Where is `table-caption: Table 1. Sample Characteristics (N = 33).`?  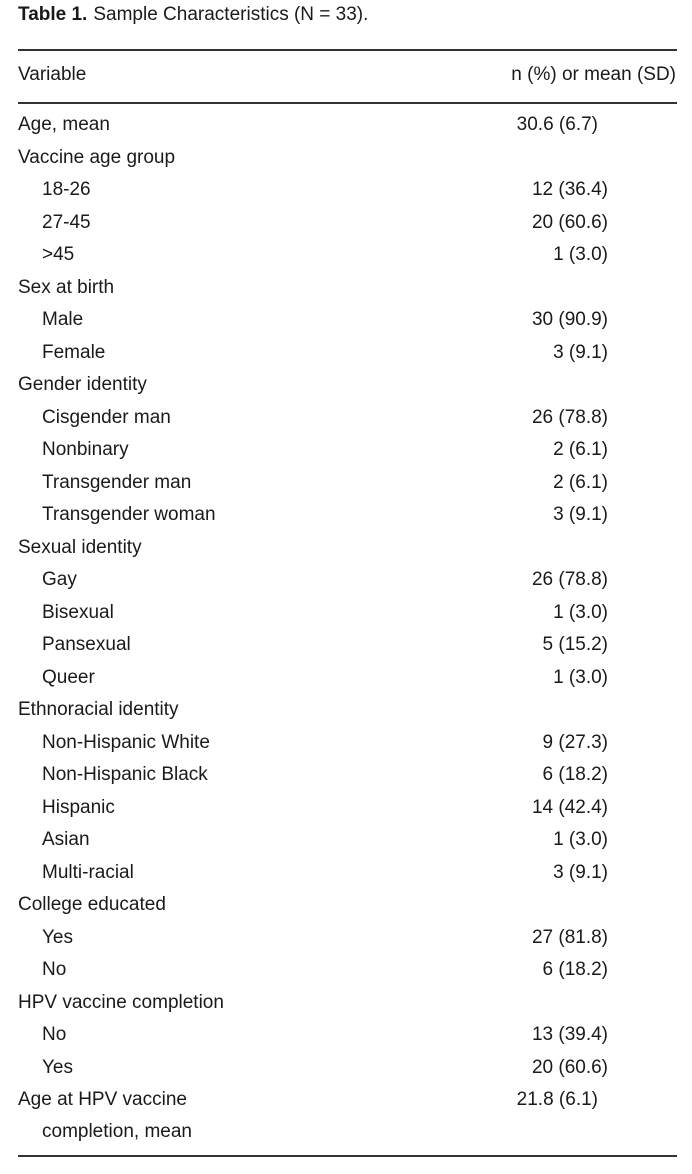
table-caption: Table 1. Sample Characteristics (N = 33). is located at coordinates (193, 15).